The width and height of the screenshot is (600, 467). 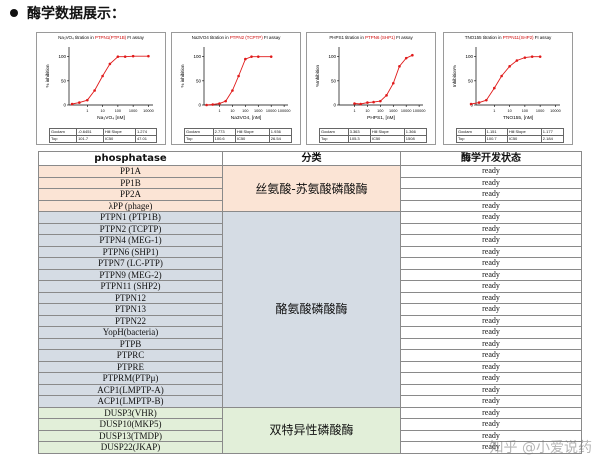 I want to click on table-row: PTPN7 (LC-PTP) ready, so click(x=310, y=263).